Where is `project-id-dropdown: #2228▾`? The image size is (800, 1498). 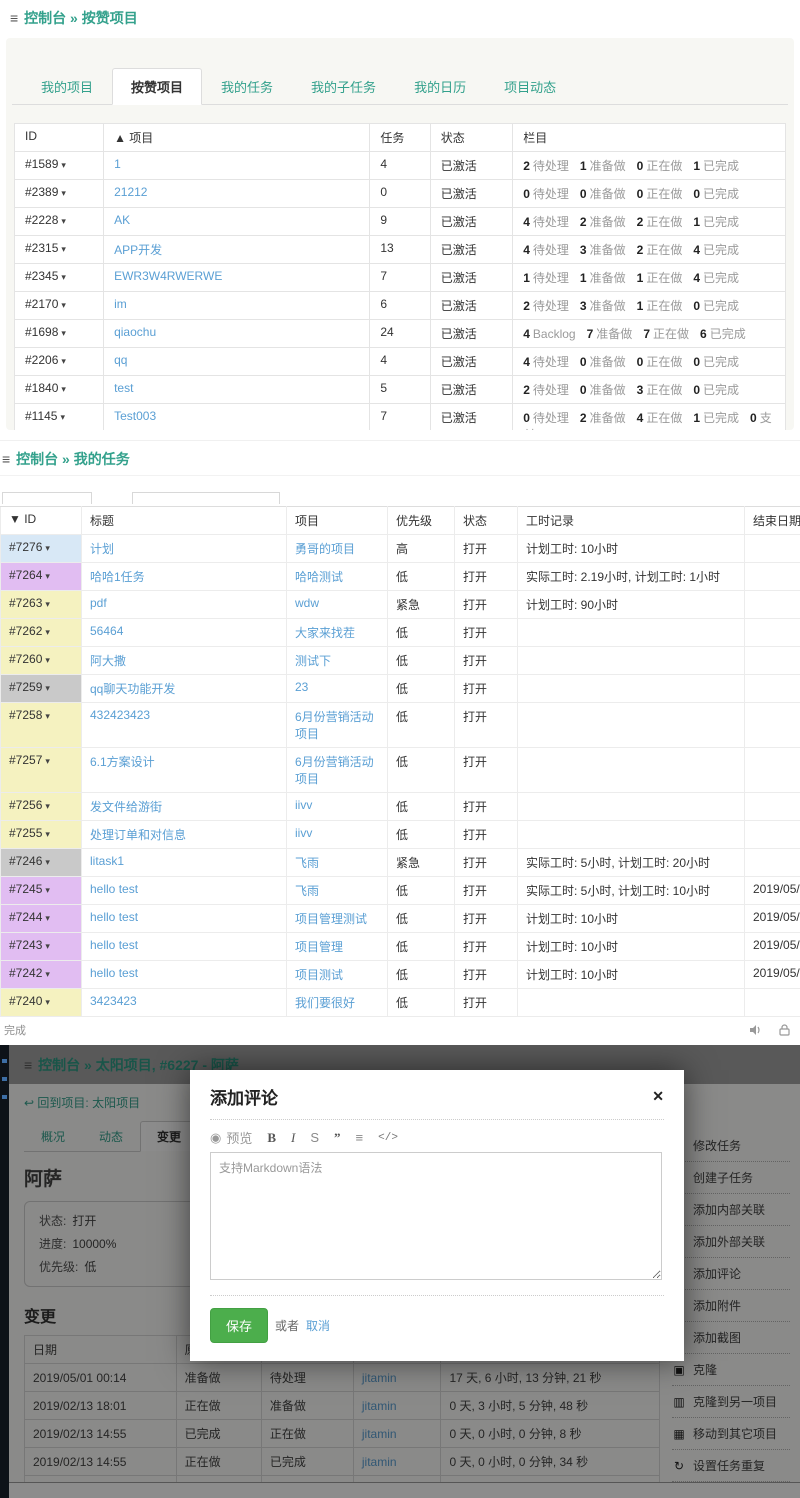 project-id-dropdown: #2228▾ is located at coordinates (59, 222).